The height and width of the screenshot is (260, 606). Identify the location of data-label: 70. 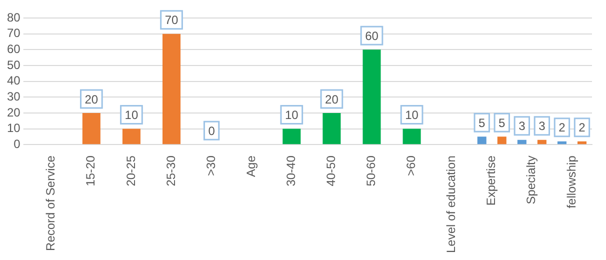
(171, 20).